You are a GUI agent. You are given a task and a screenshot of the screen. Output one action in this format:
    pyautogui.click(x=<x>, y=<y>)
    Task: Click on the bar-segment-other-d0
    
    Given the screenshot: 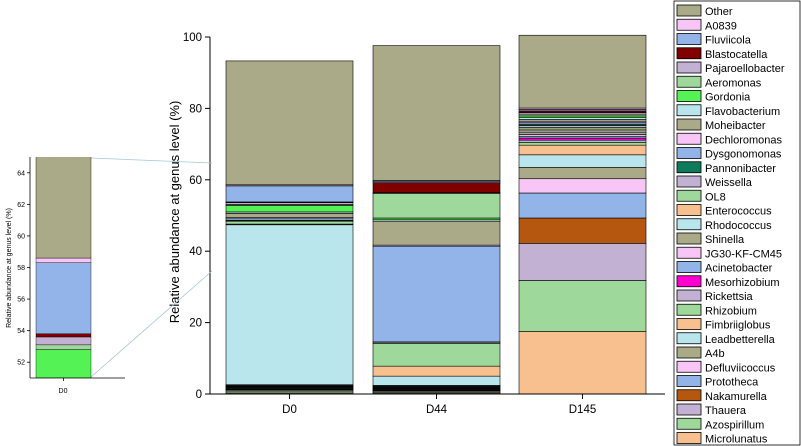 What is the action you would take?
    pyautogui.click(x=289, y=123)
    